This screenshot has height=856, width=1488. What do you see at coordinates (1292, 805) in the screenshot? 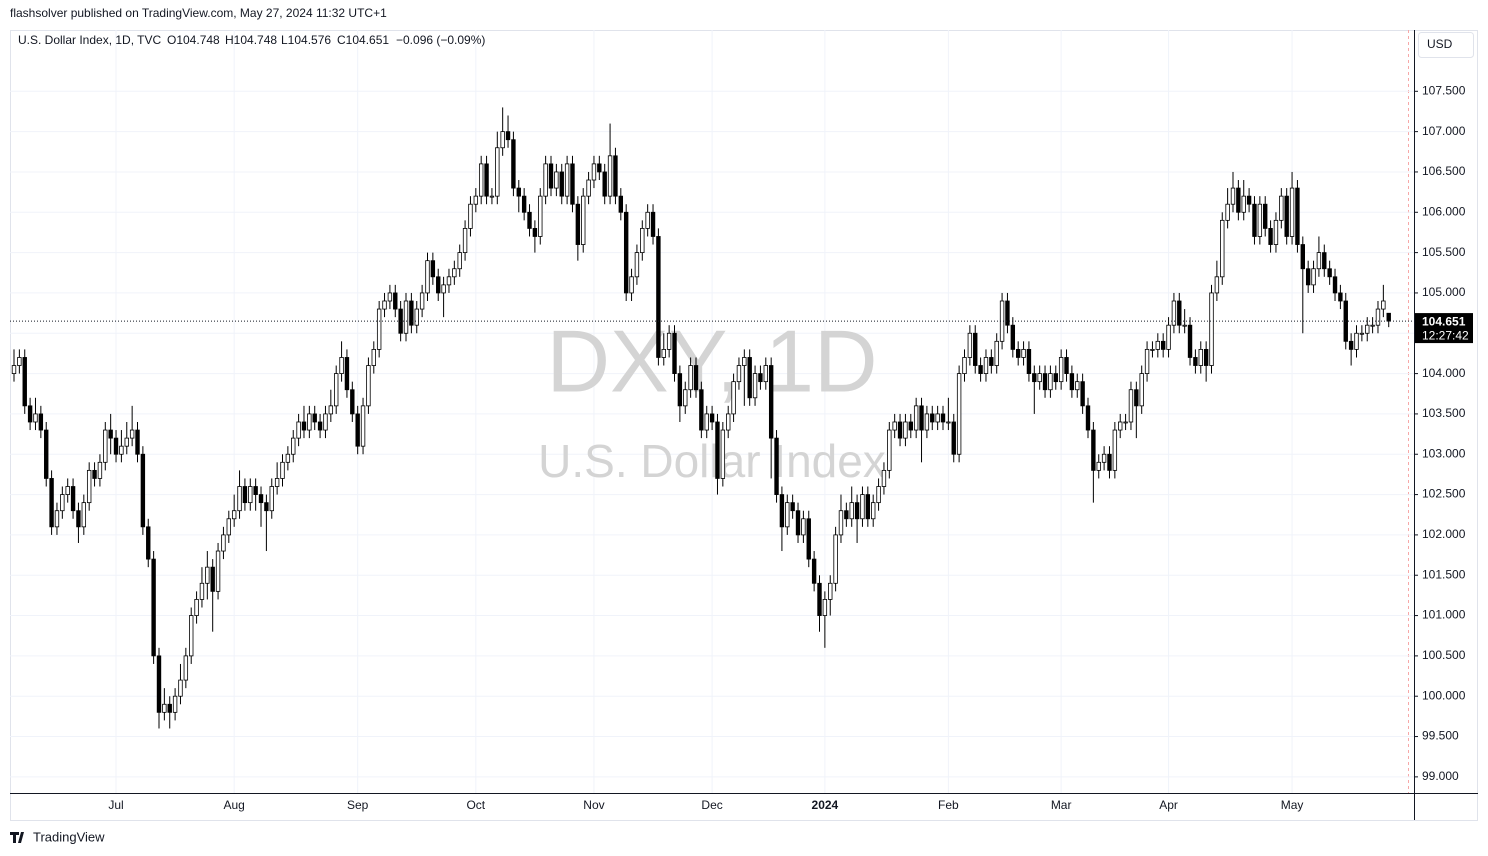
I see `x-tick-label: May` at bounding box center [1292, 805].